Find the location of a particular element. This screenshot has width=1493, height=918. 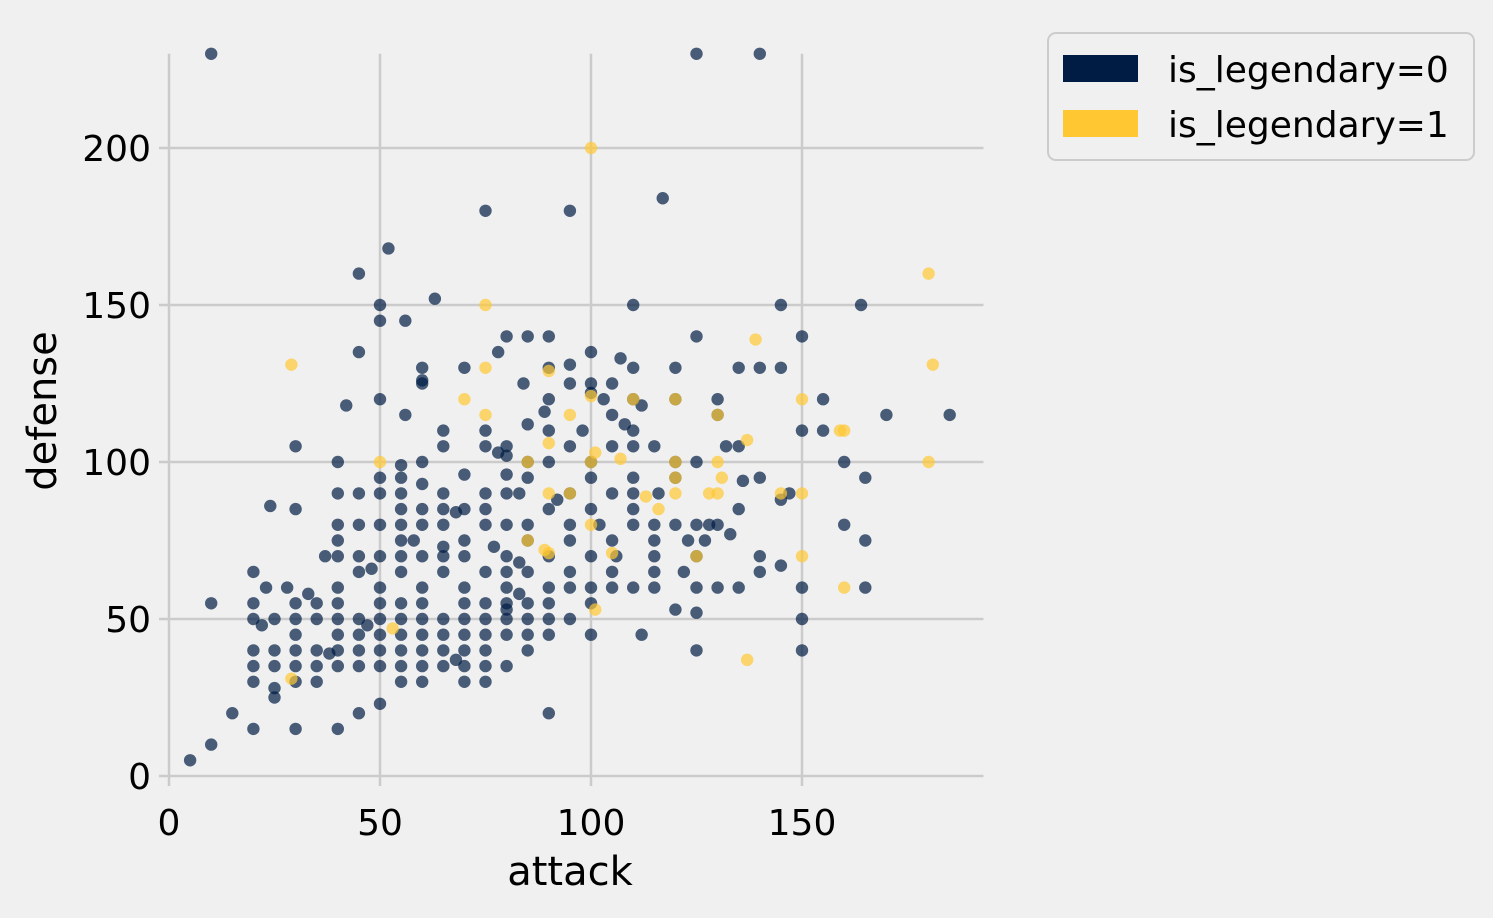

y-tick-label: 50 is located at coordinates (128, 620).